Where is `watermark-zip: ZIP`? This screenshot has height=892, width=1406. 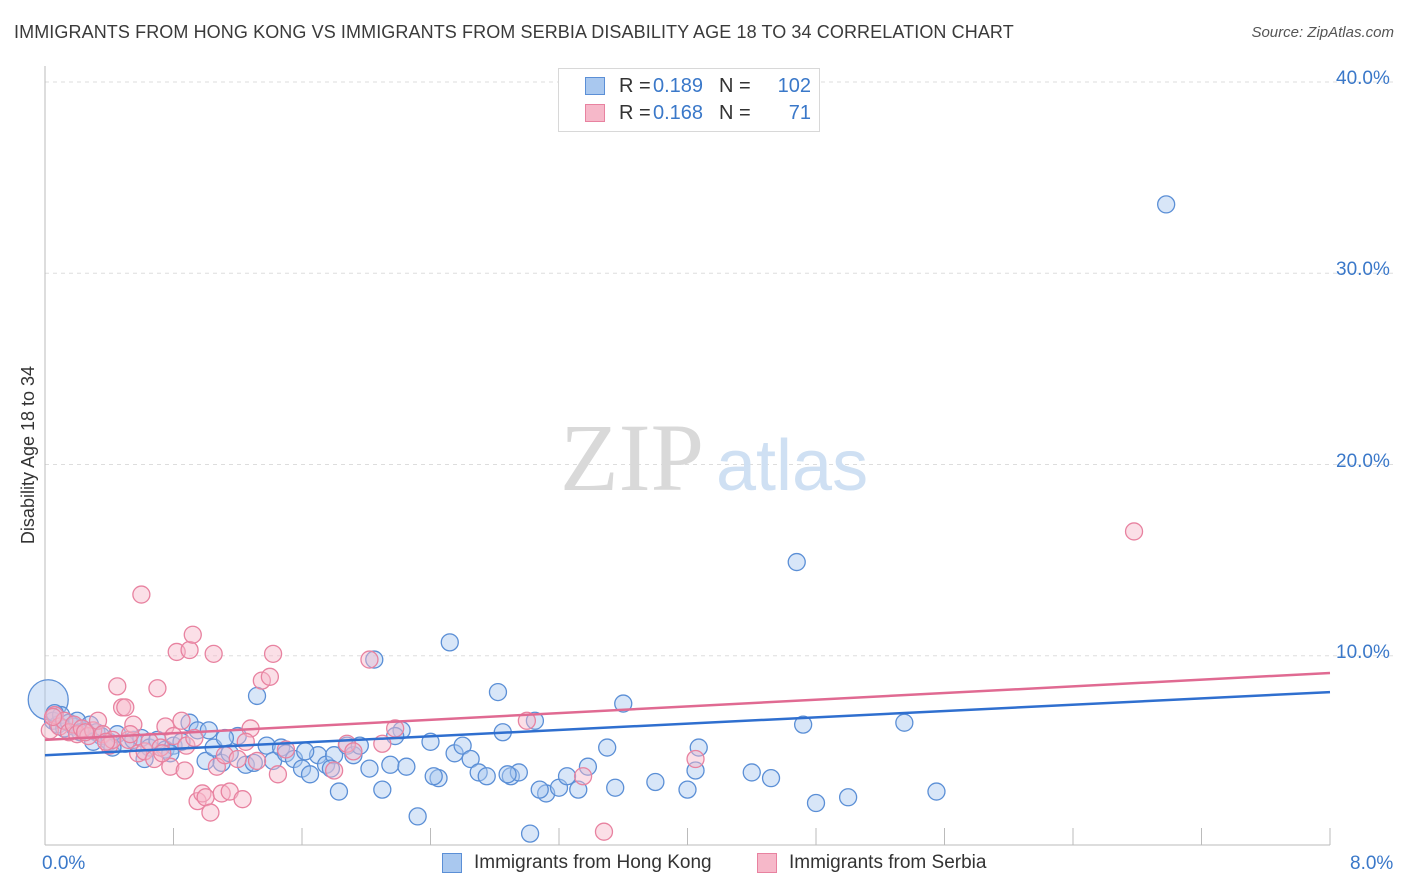
watermark-zip: ZIP is located at coordinates (632, 457).